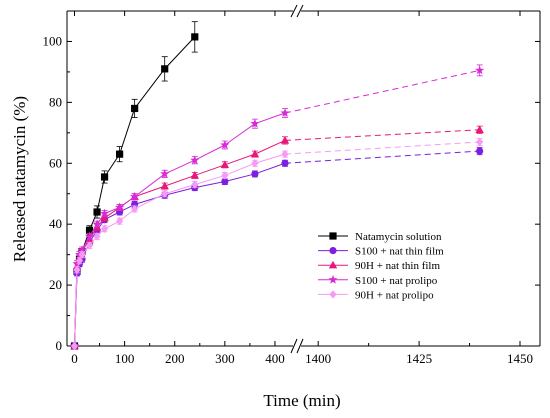 This screenshot has width=550, height=418. Describe the element at coordinates (297, 11) in the screenshot. I see `axis-break-gap-top` at that location.